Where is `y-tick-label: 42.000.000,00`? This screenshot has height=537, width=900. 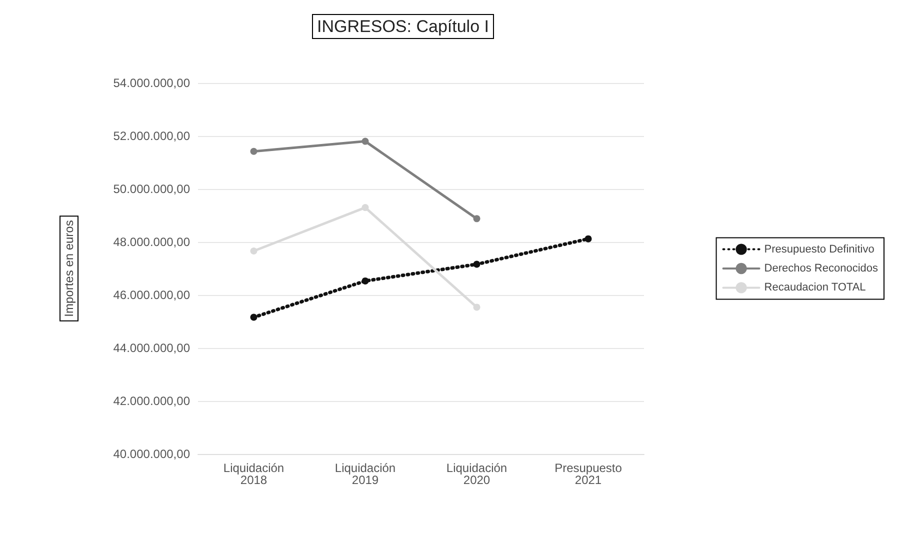
y-tick-label: 42.000.000,00 is located at coordinates (151, 401).